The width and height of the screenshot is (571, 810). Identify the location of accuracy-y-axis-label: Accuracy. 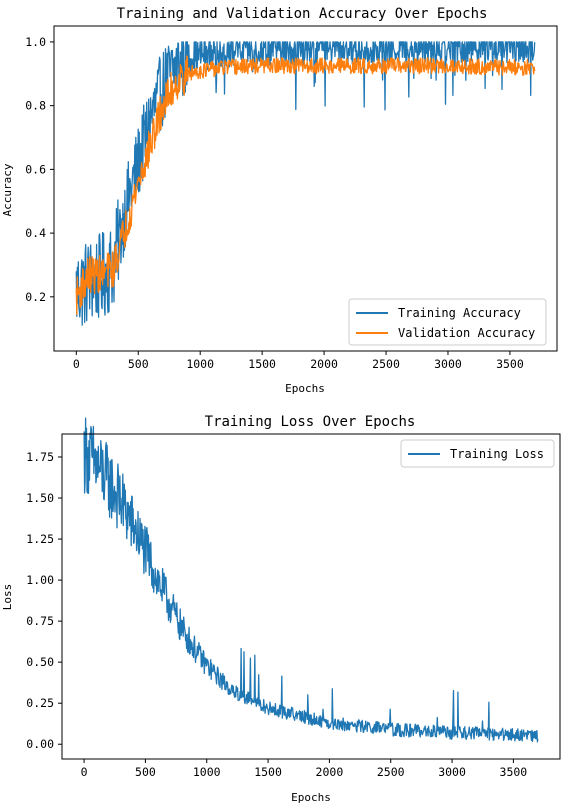
(7, 189).